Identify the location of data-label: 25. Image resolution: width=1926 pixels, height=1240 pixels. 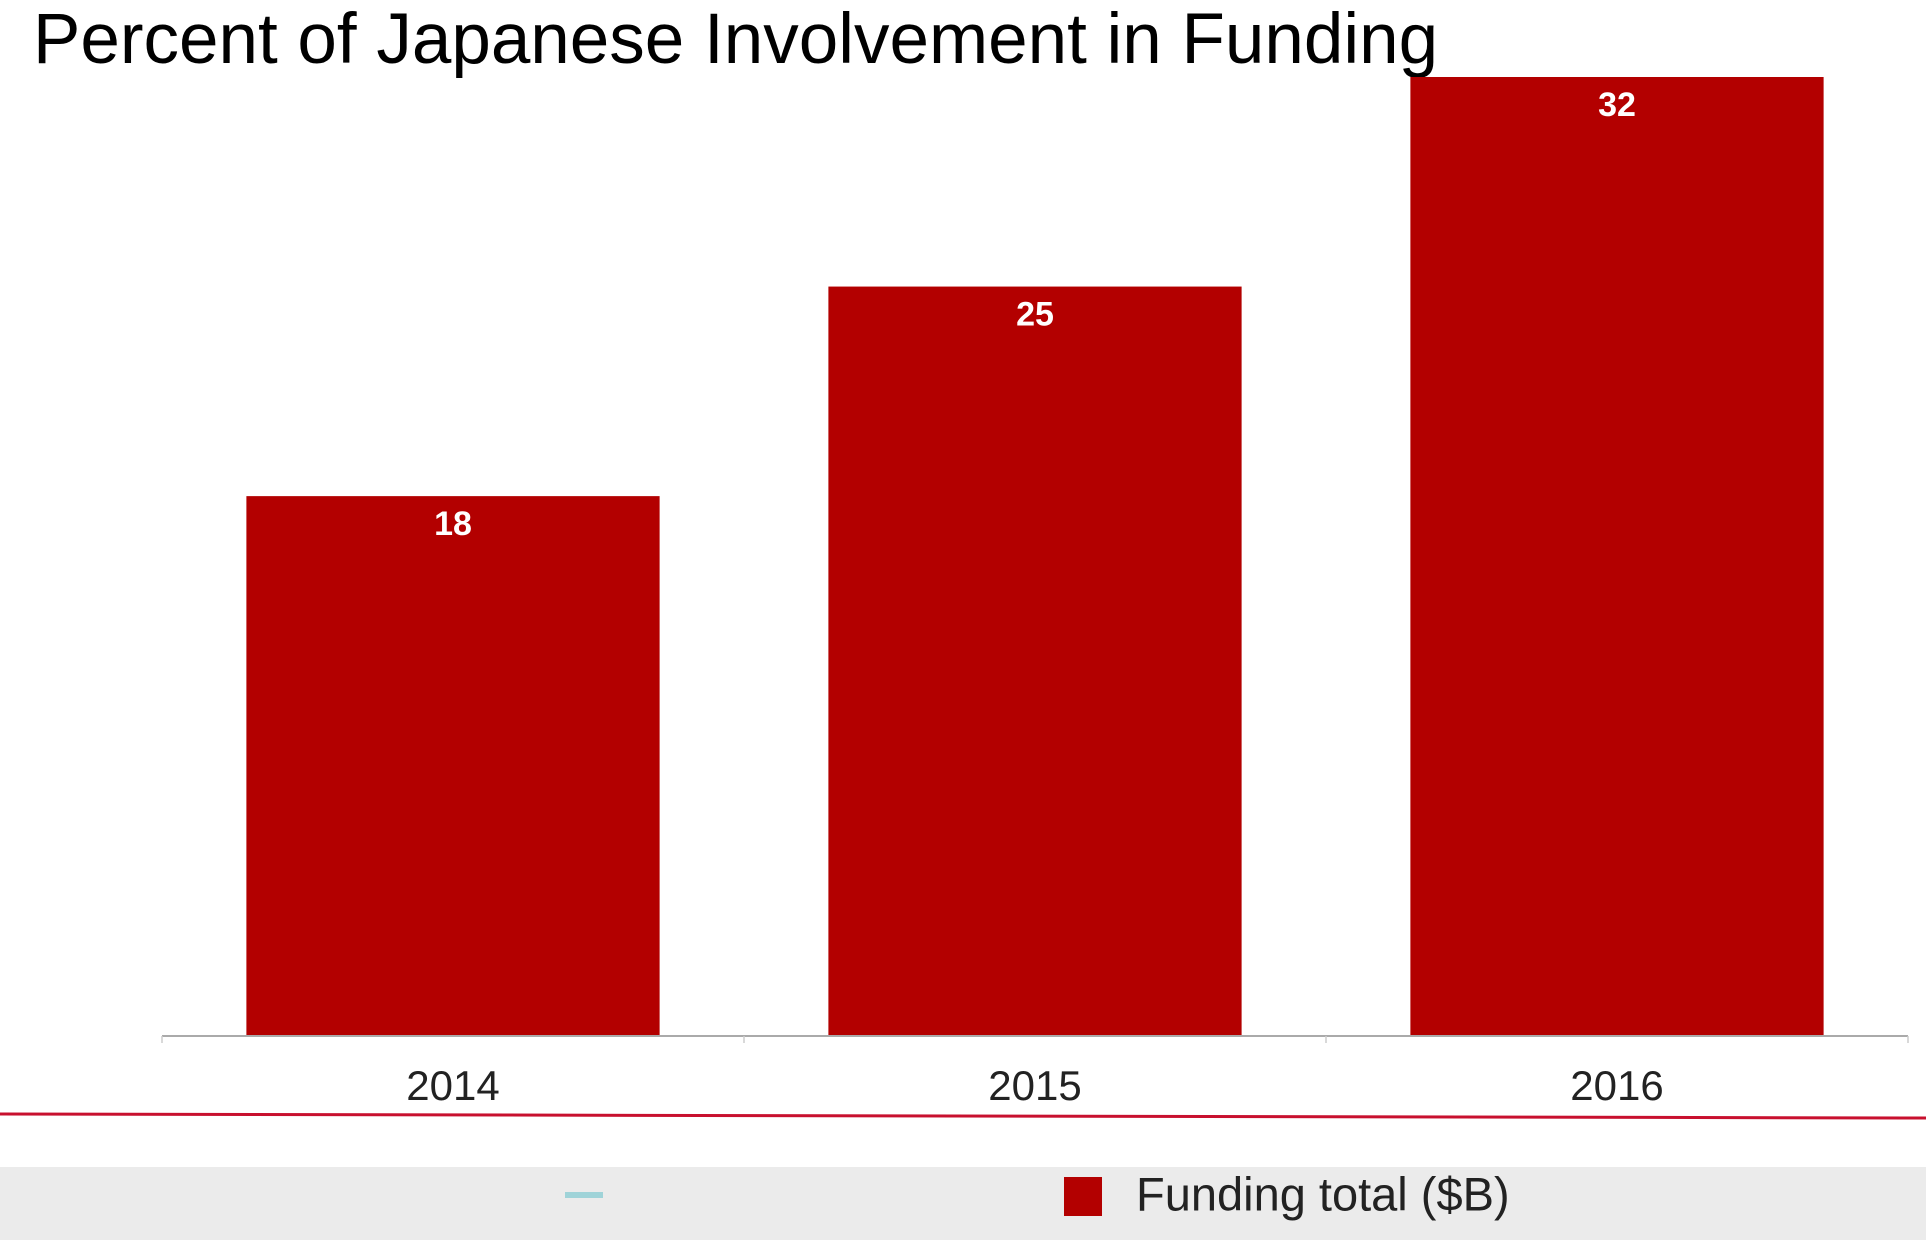
(1035, 315).